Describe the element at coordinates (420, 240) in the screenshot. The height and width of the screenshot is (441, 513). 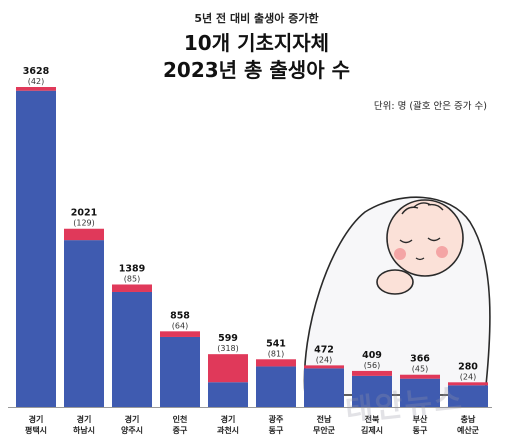
I see `baby-eyes` at that location.